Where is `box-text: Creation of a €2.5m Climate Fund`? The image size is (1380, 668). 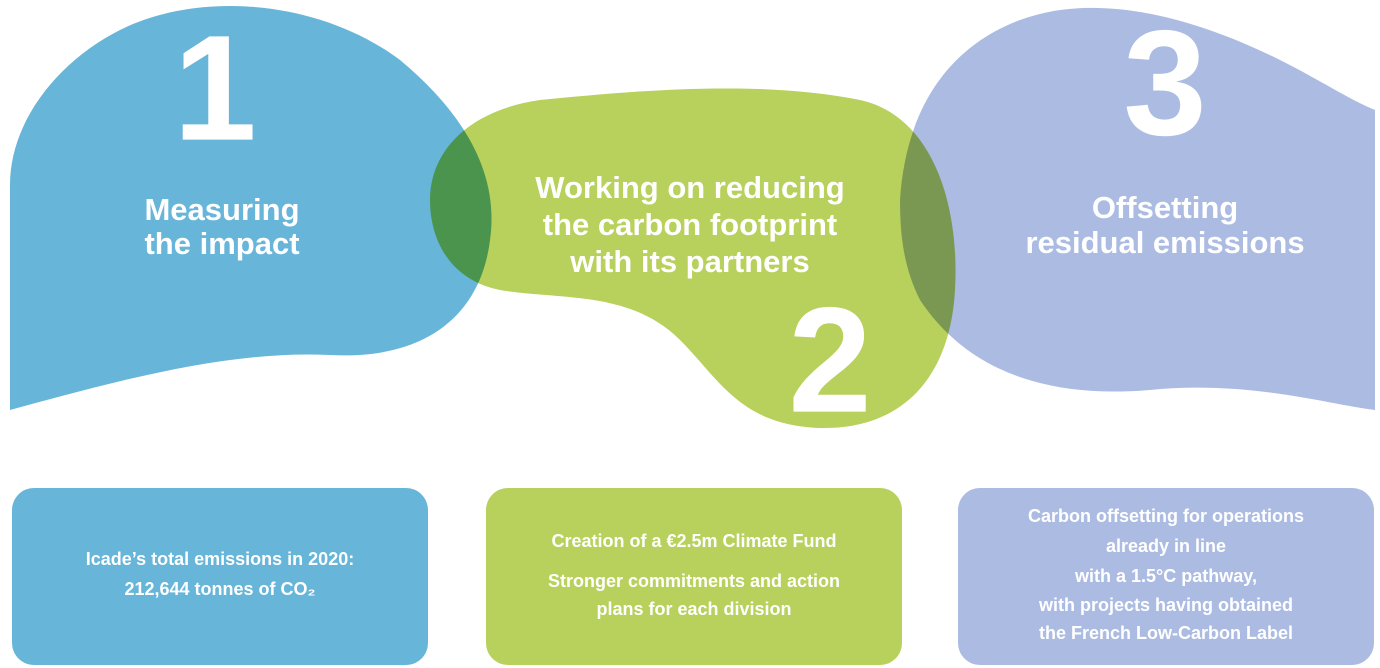 box-text: Creation of a €2.5m Climate Fund is located at coordinates (693, 541).